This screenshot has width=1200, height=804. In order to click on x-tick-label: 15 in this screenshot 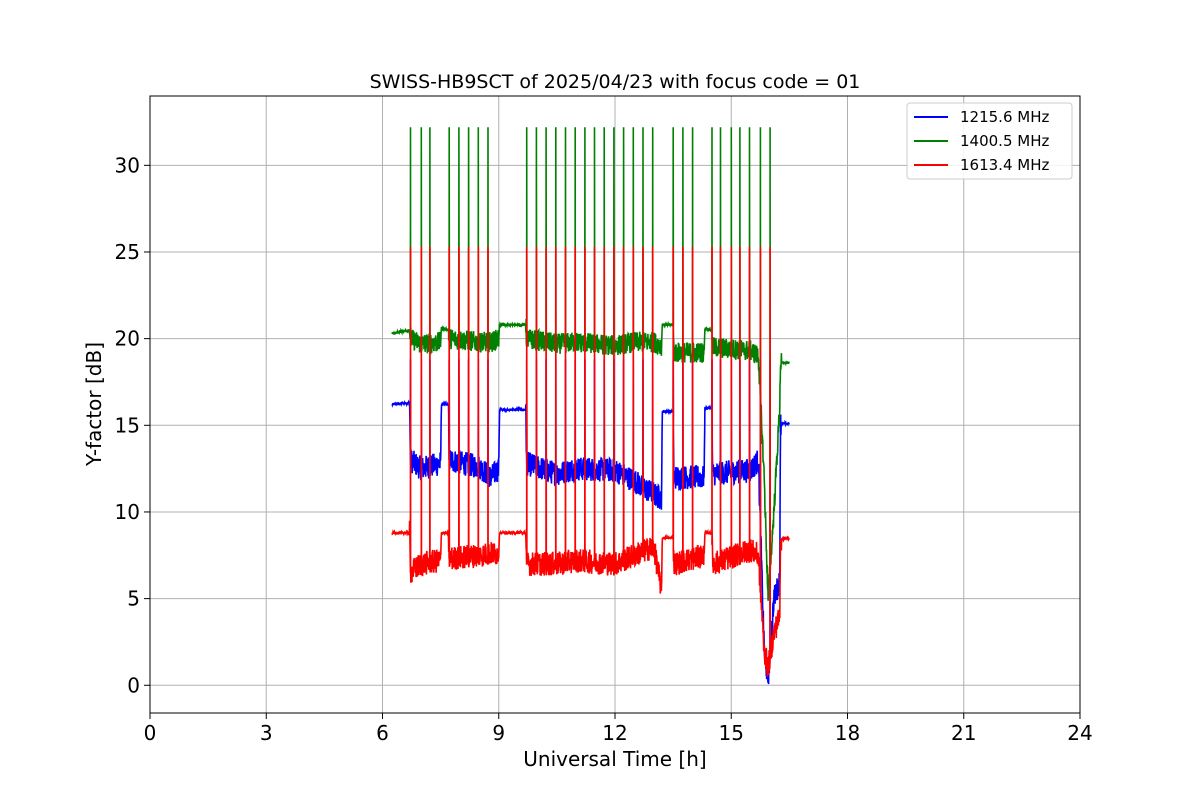, I will do `click(731, 733)`.